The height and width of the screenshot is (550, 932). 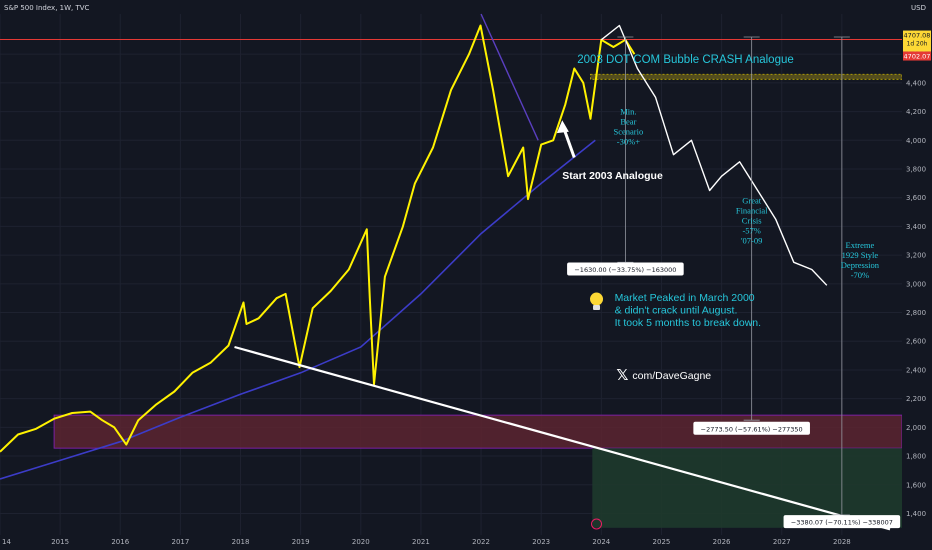 I want to click on start-arrow-head, so click(x=562, y=127).